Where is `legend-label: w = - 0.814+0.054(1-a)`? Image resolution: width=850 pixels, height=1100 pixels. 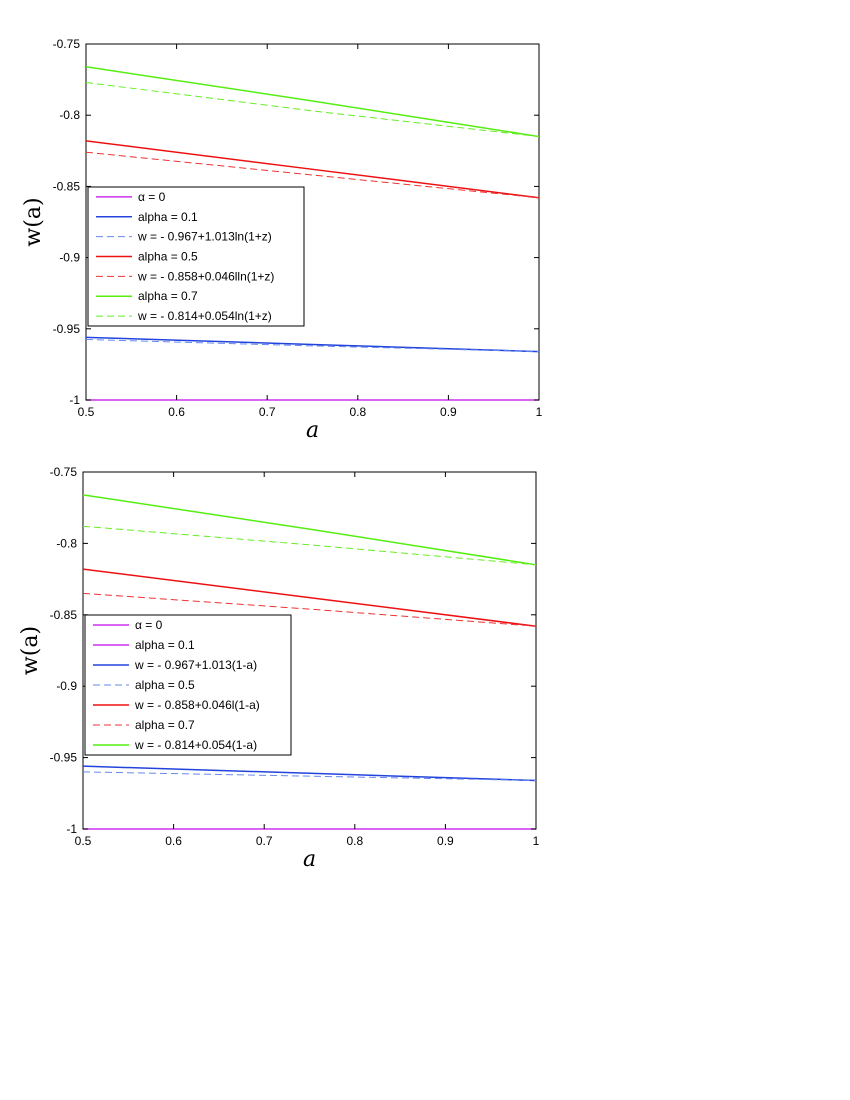 legend-label: w = - 0.814+0.054(1-a) is located at coordinates (195, 745).